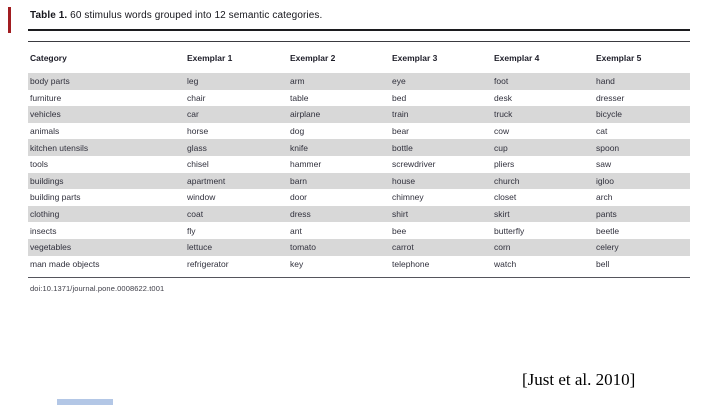 Image resolution: width=720 pixels, height=405 pixels. What do you see at coordinates (502, 247) in the screenshot?
I see `exemplar-cell: corn` at bounding box center [502, 247].